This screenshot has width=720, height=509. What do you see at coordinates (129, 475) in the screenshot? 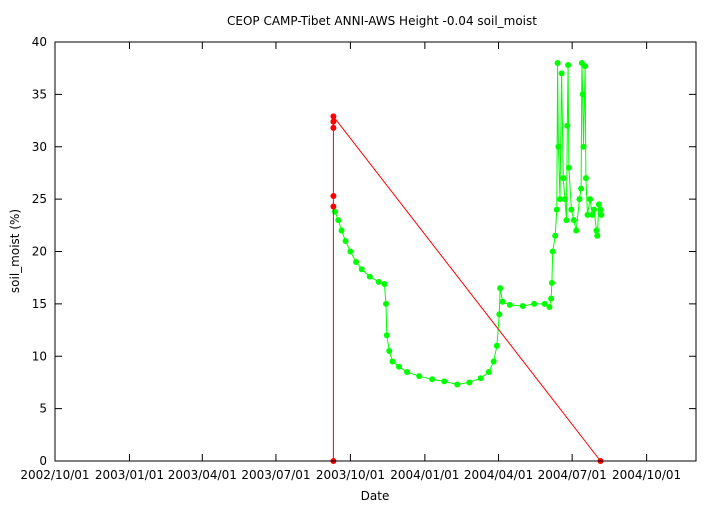
I see `x-tick-label: 2003/01/01` at bounding box center [129, 475].